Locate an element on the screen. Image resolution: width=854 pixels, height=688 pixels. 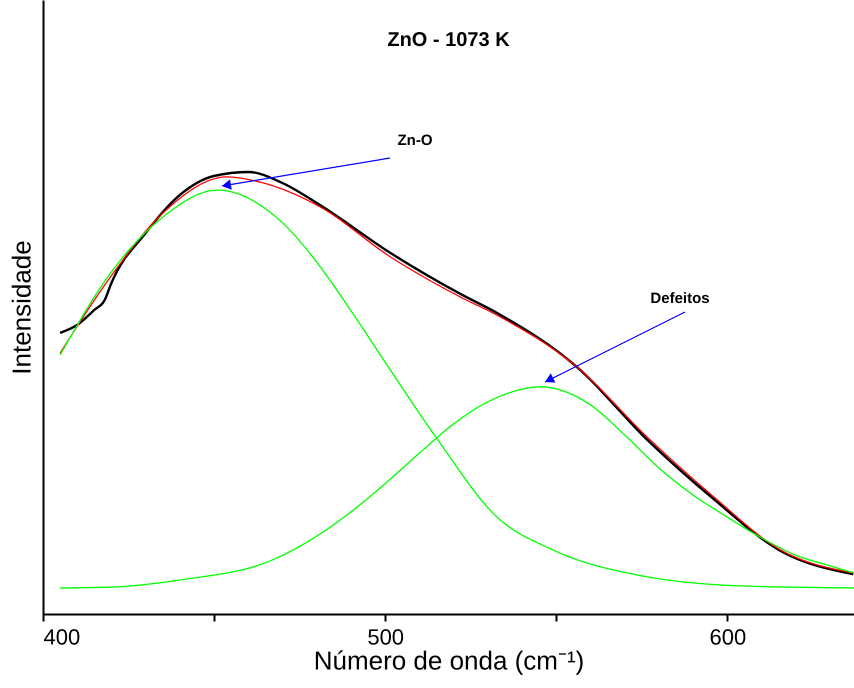
chart-title: ZnO - 1073 K is located at coordinates (448, 40).